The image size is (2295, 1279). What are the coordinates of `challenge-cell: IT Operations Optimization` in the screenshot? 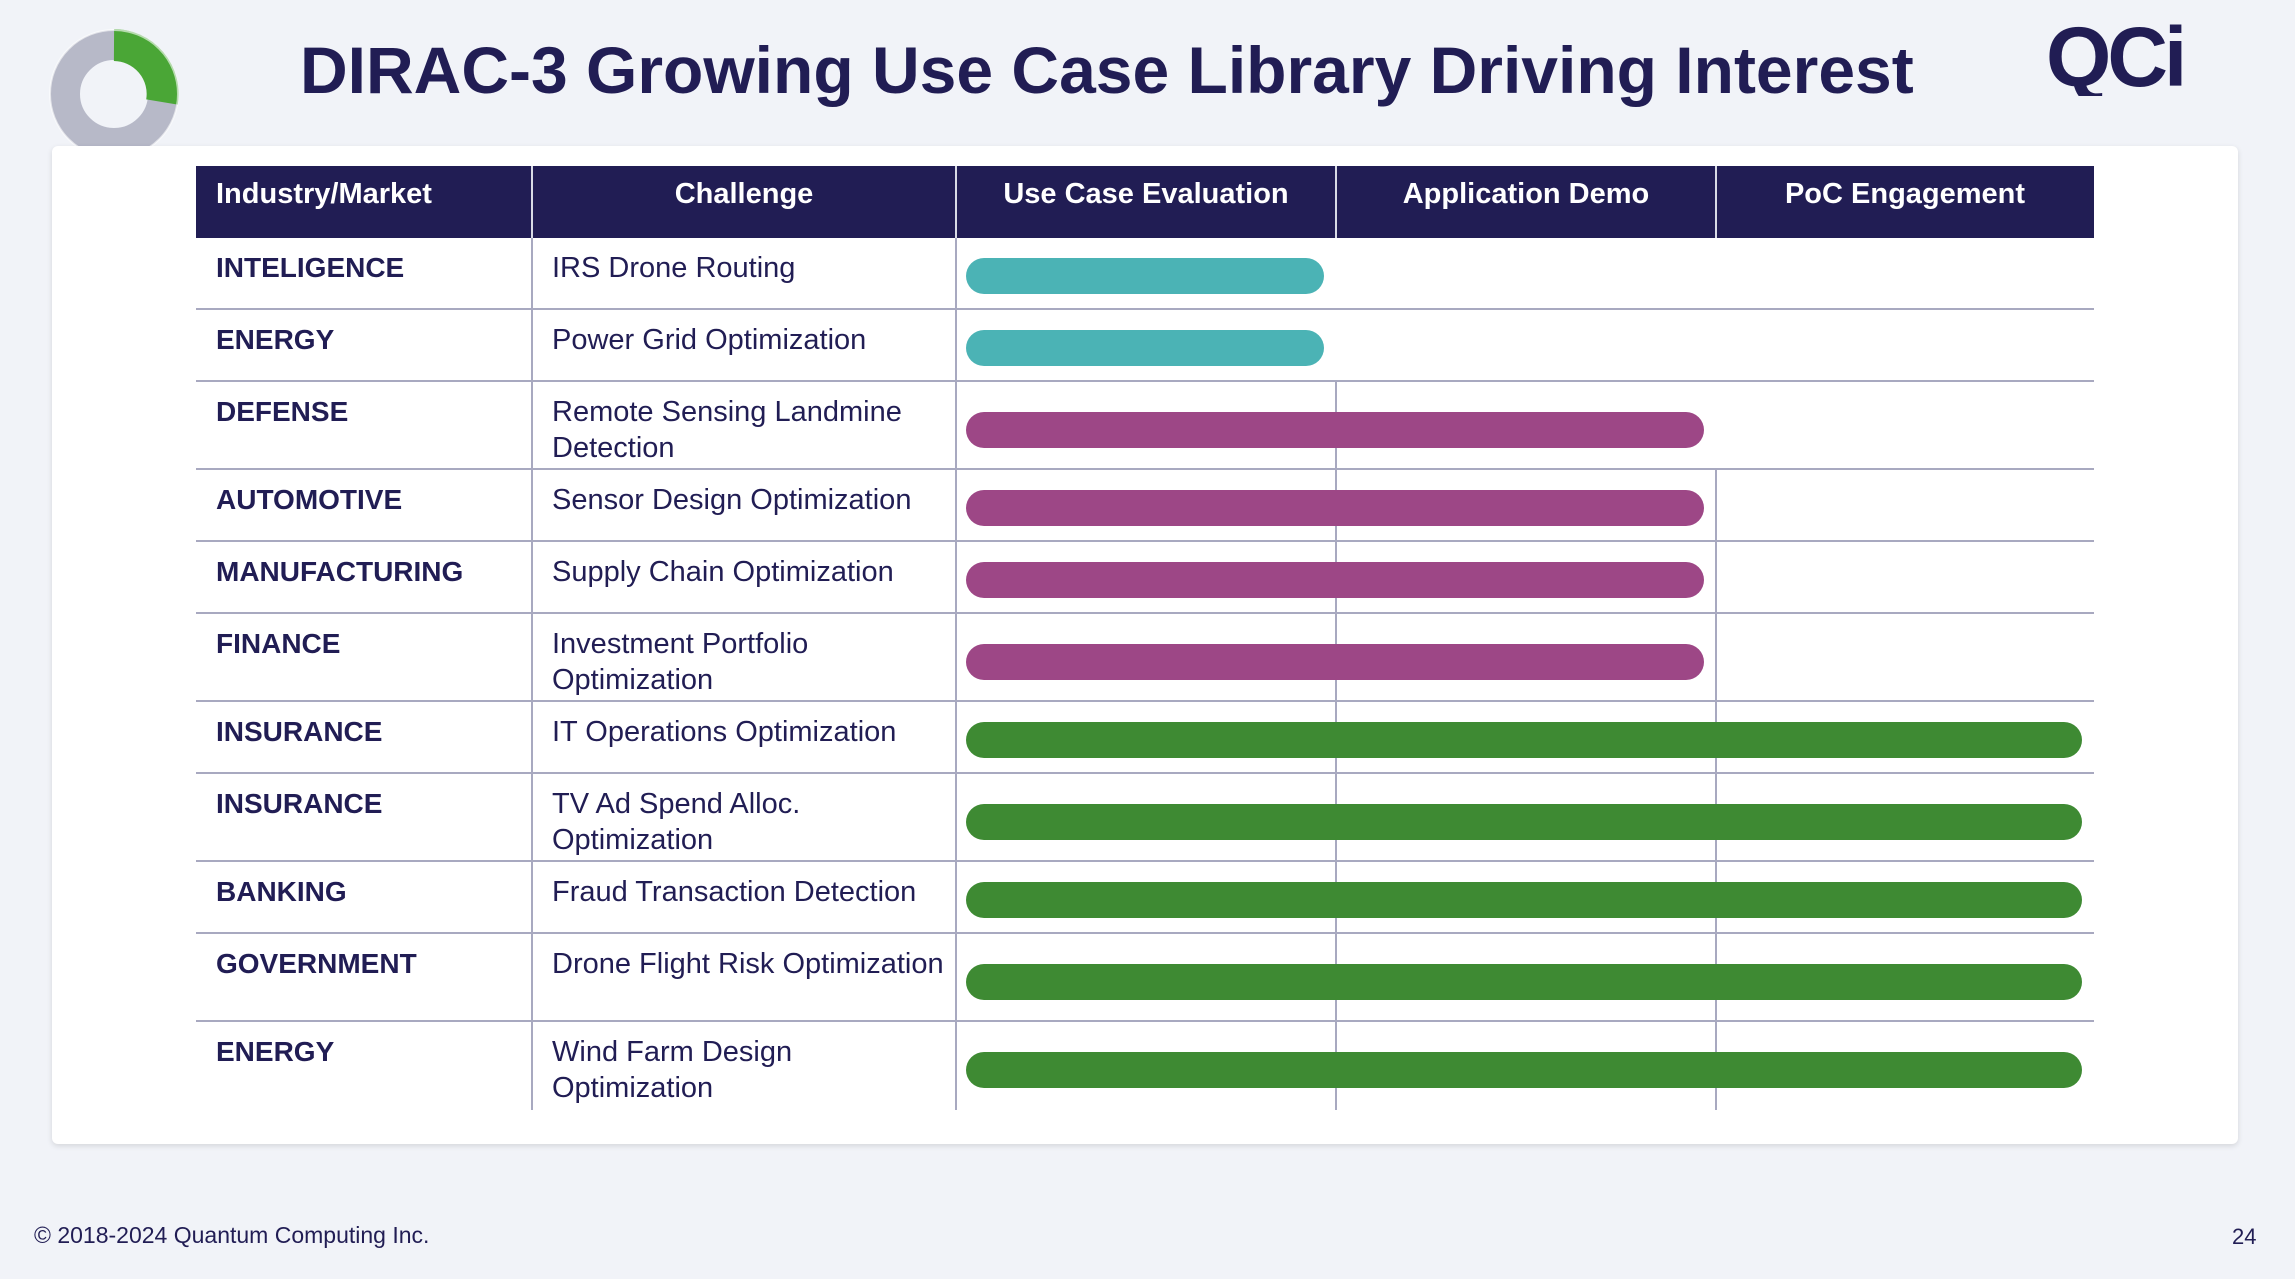 It's located at (724, 732).